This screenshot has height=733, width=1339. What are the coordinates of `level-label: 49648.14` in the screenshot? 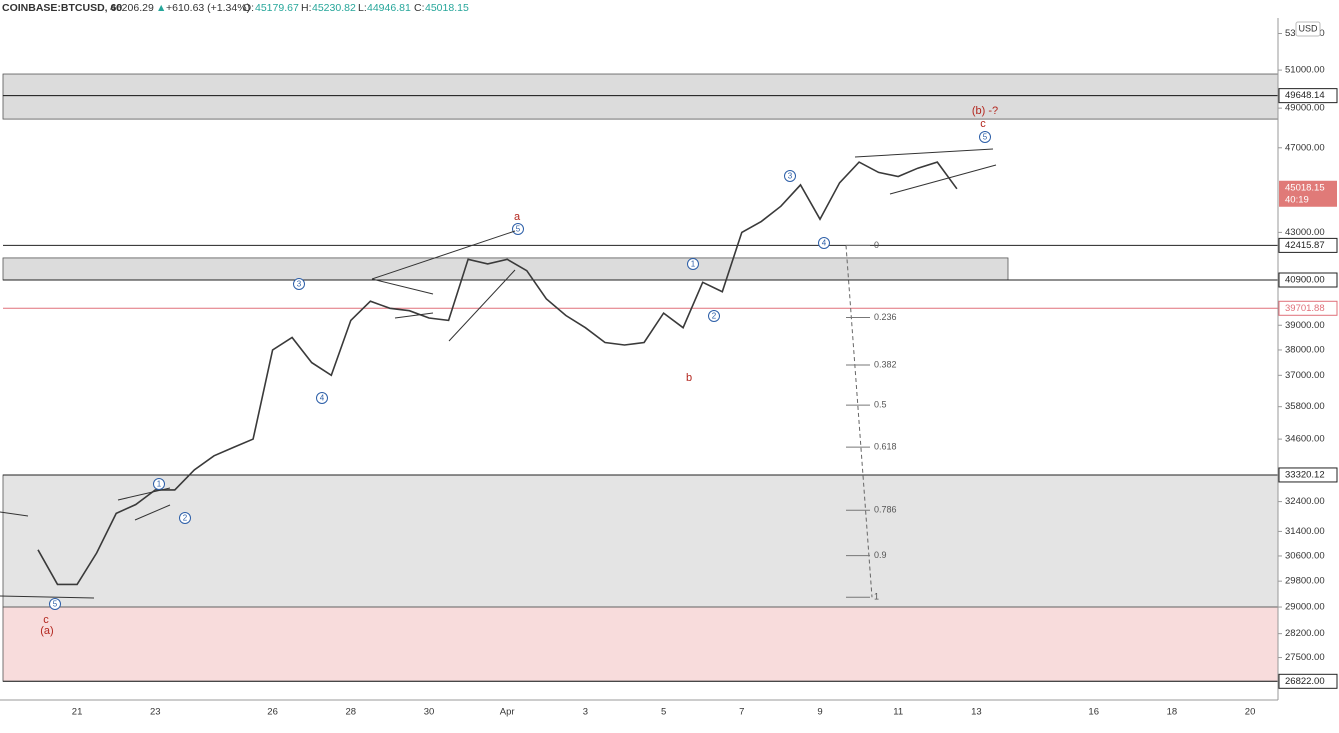 It's located at (1305, 95).